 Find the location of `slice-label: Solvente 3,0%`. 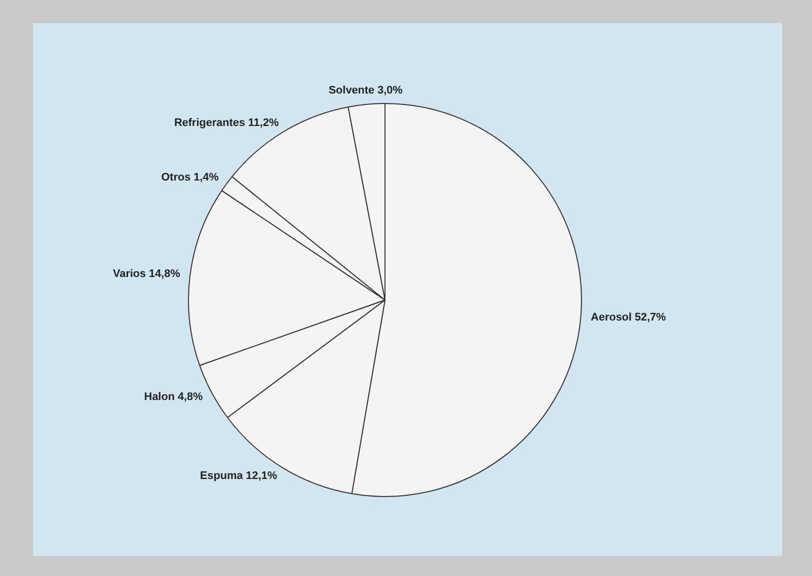

slice-label: Solvente 3,0% is located at coordinates (365, 90).